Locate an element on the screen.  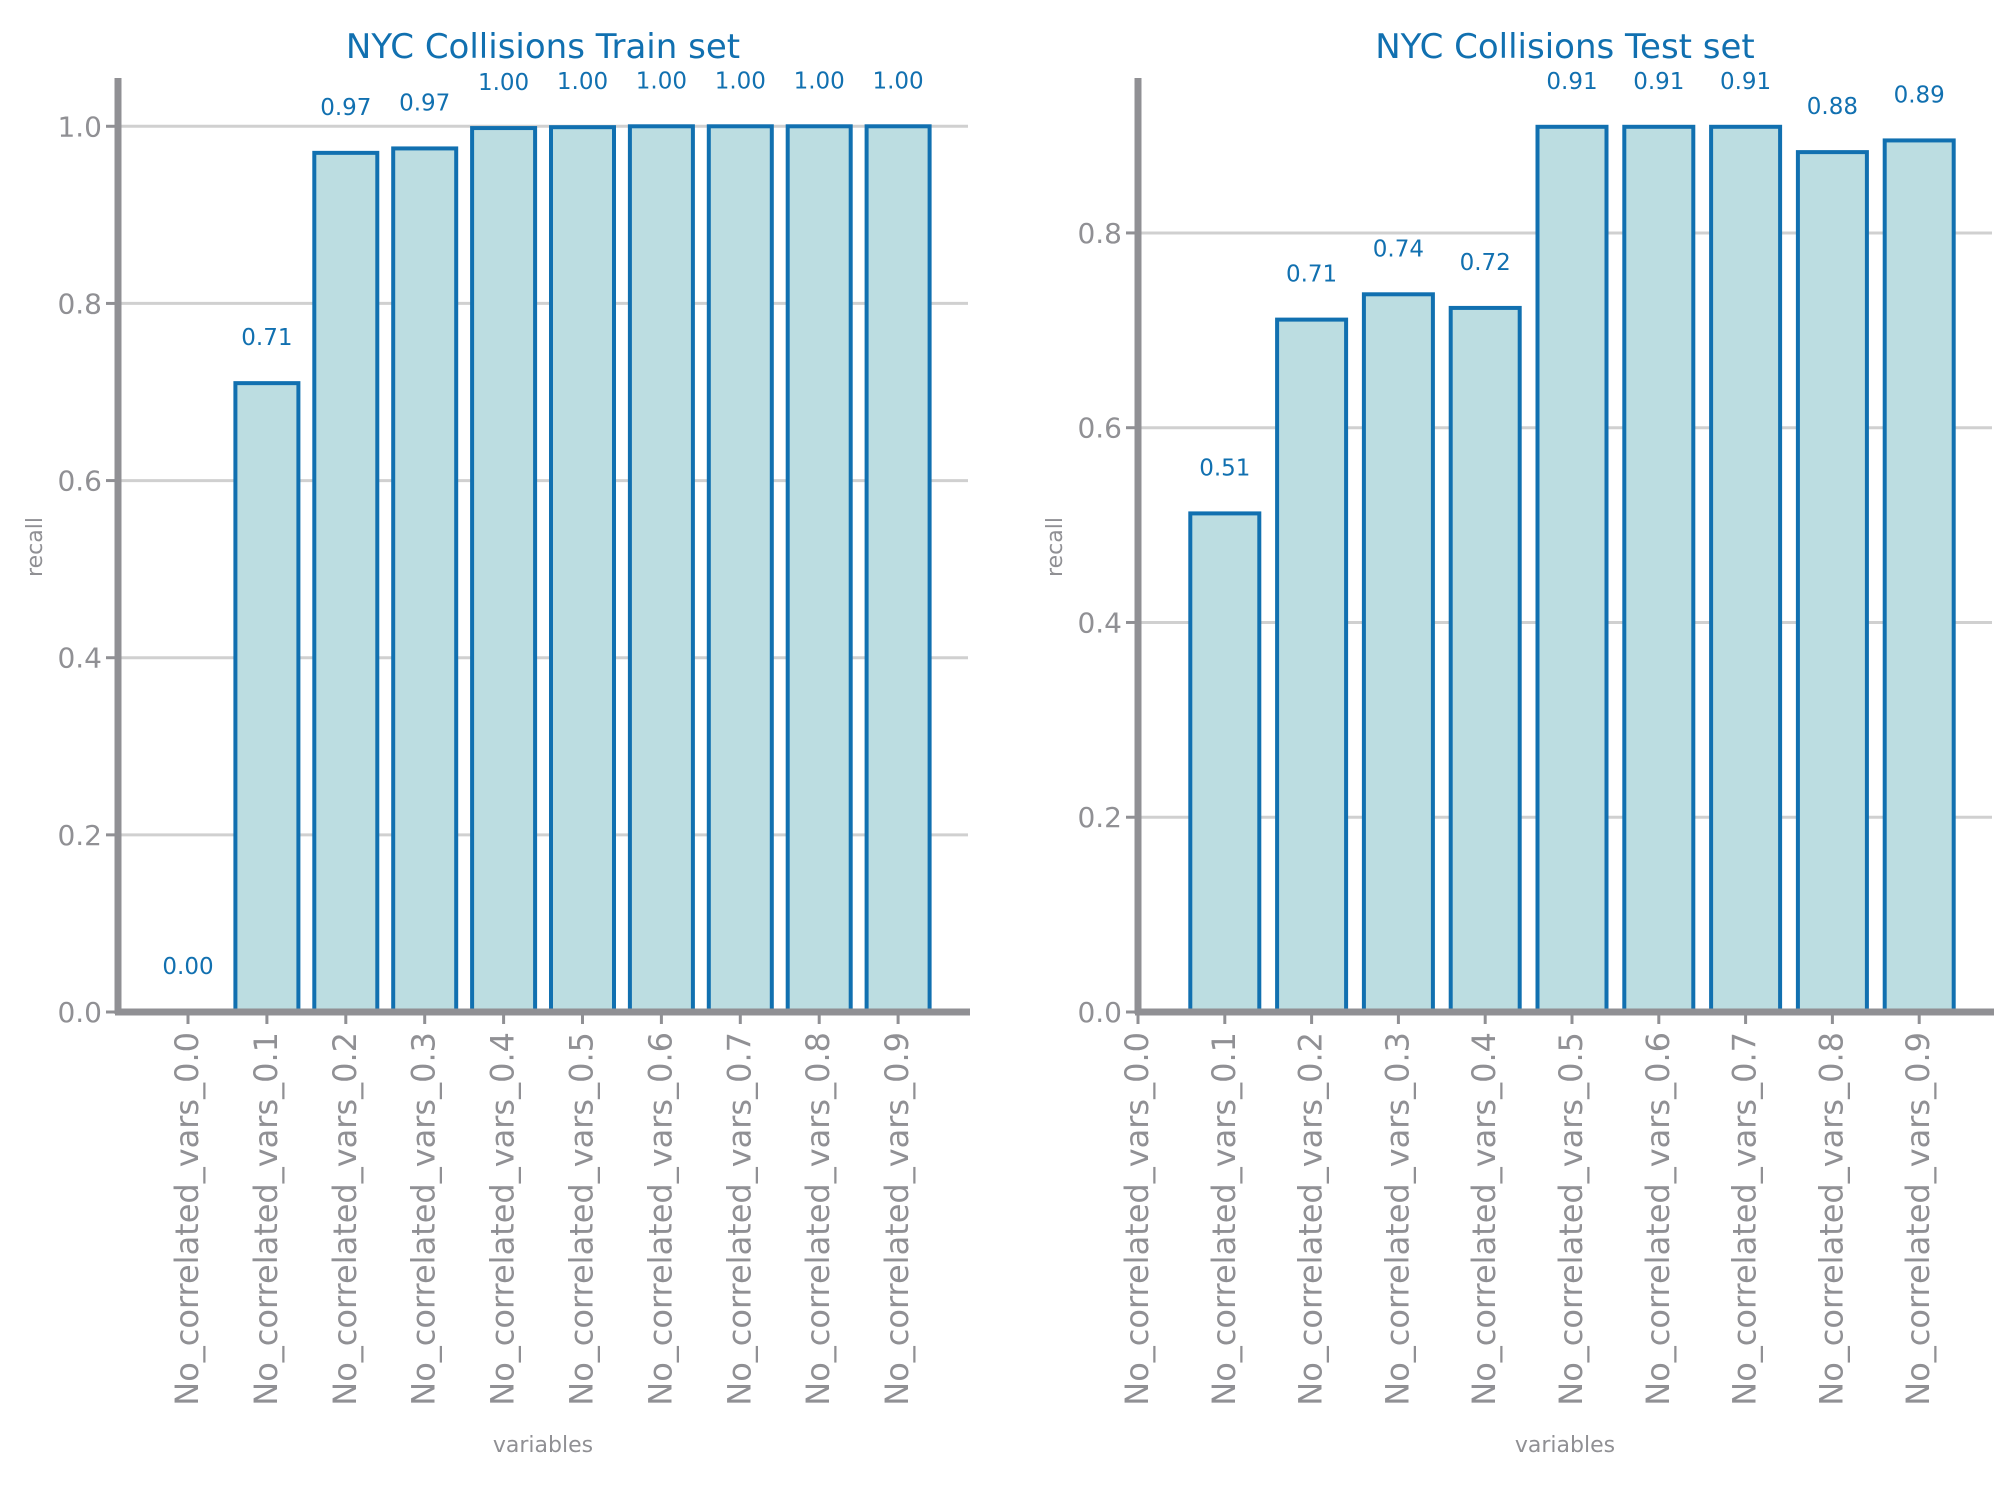
bar-value-label: 0.74 is located at coordinates (1398, 249).